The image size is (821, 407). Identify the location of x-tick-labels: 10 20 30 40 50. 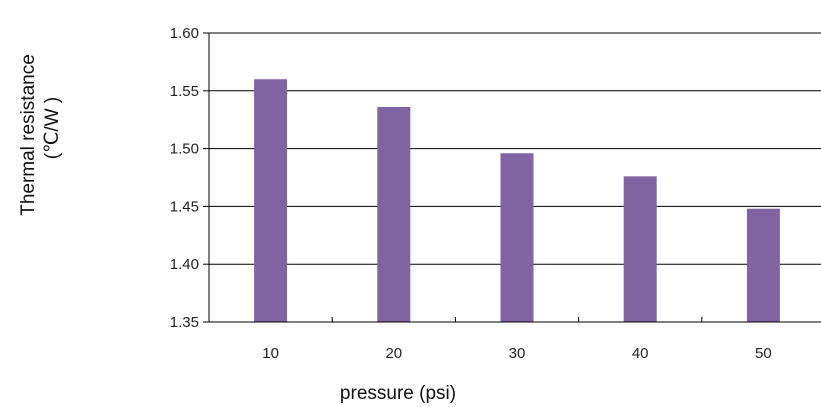
(516, 353).